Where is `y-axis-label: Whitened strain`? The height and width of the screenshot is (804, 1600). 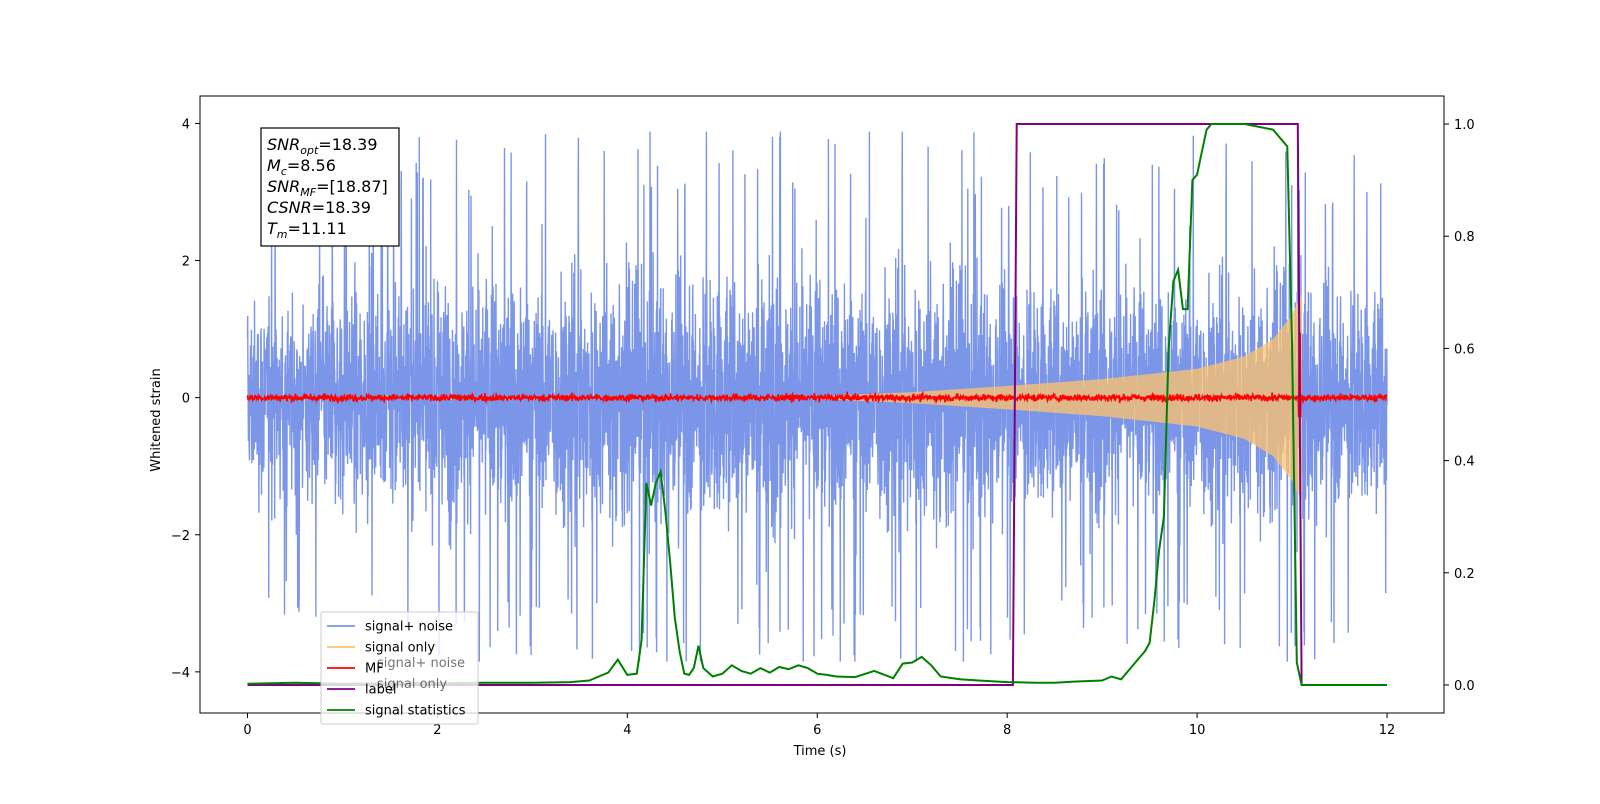
y-axis-label: Whitened strain is located at coordinates (156, 419).